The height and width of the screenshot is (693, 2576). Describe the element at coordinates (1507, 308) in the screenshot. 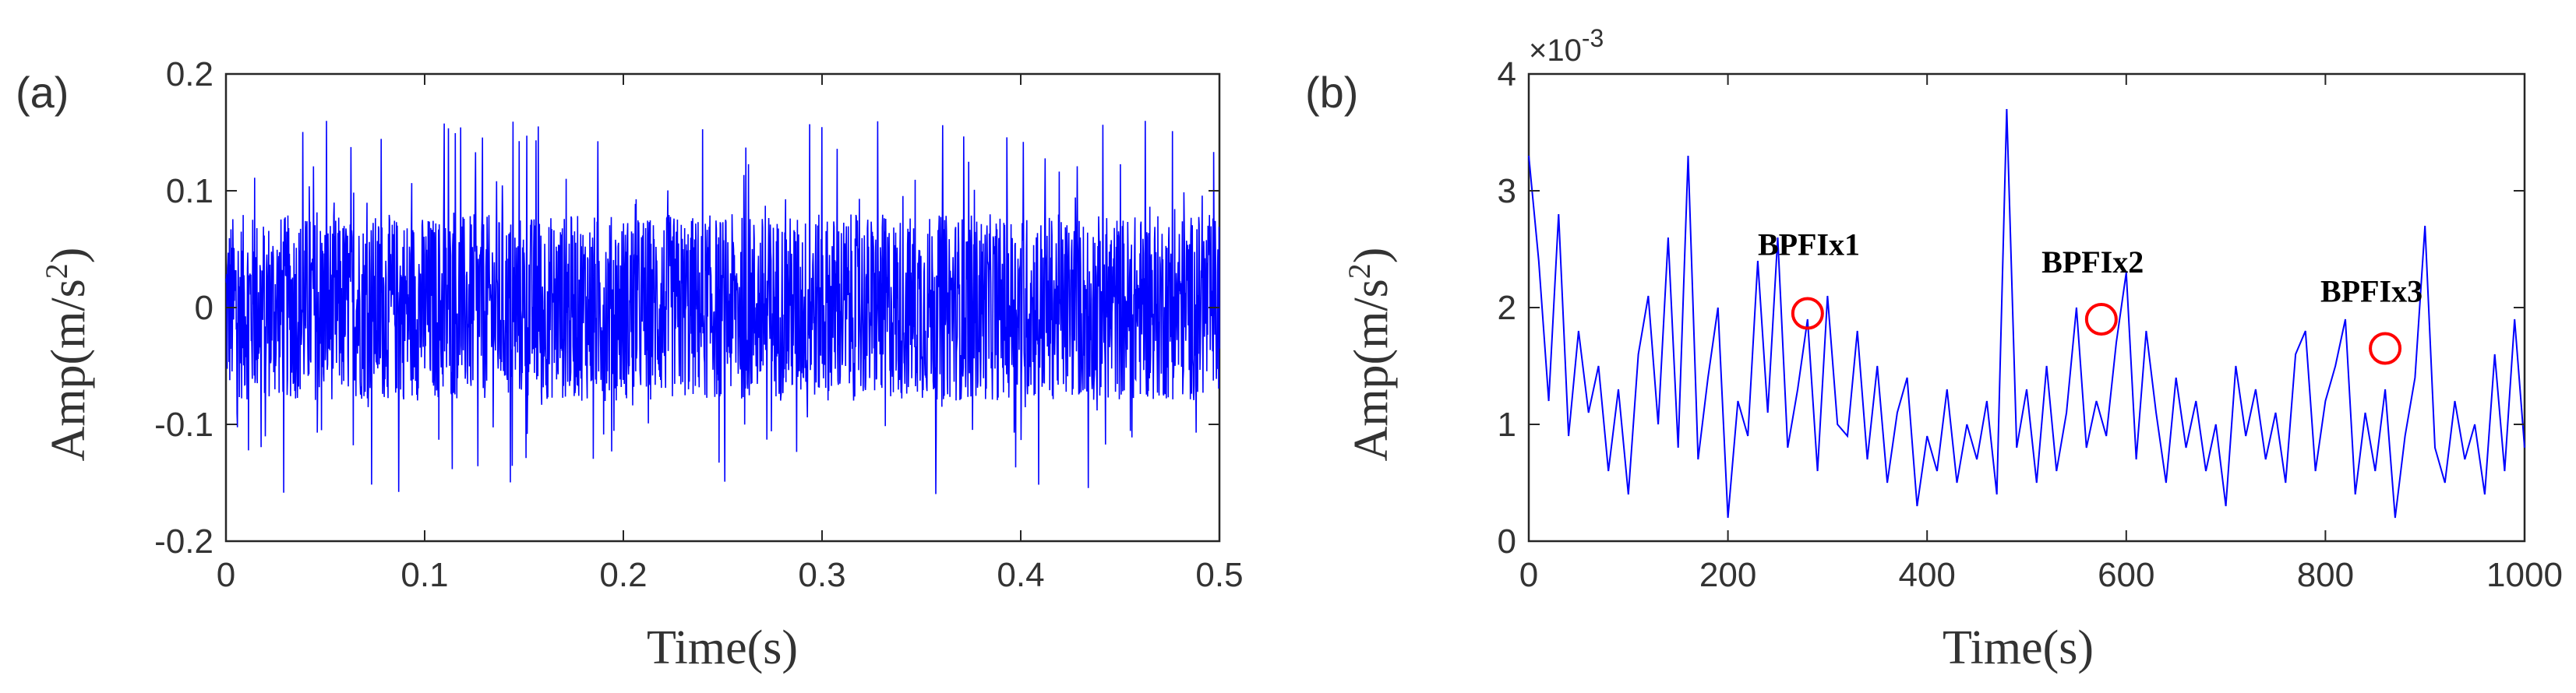

I see `panel-b-ytick-label: 2` at that location.